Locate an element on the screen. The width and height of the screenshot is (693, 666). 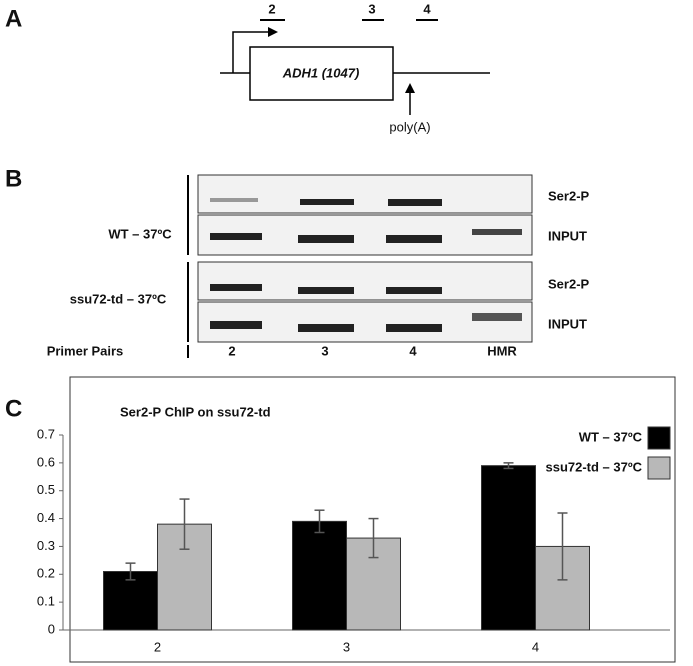
lane-label: 3 is located at coordinates (324, 350).